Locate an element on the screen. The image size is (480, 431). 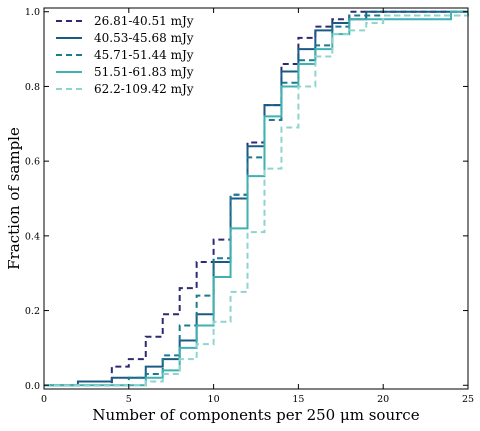
legend-label-3: 45.71-51.44 mJy is located at coordinates (144, 55).